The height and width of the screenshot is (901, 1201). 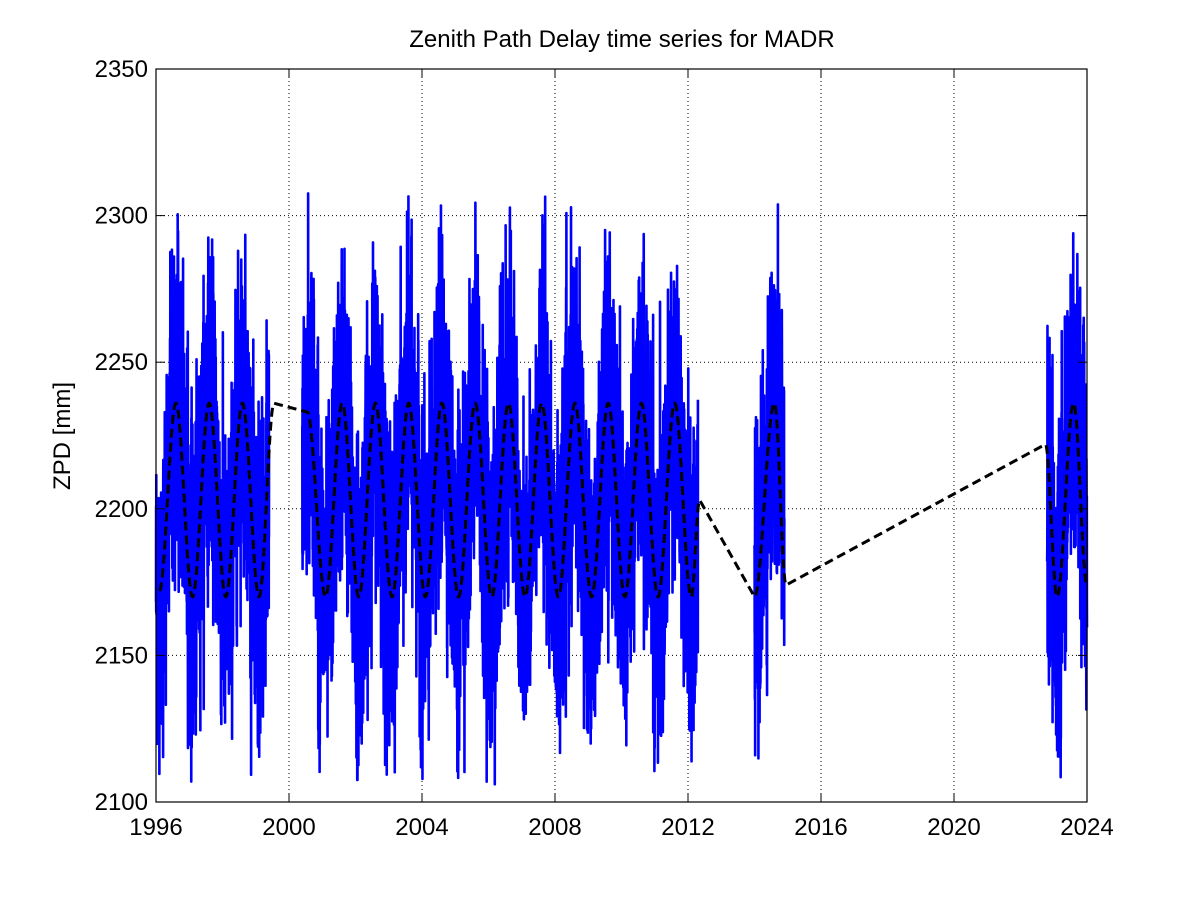 What do you see at coordinates (121, 216) in the screenshot?
I see `y-tick-label: 2300` at bounding box center [121, 216].